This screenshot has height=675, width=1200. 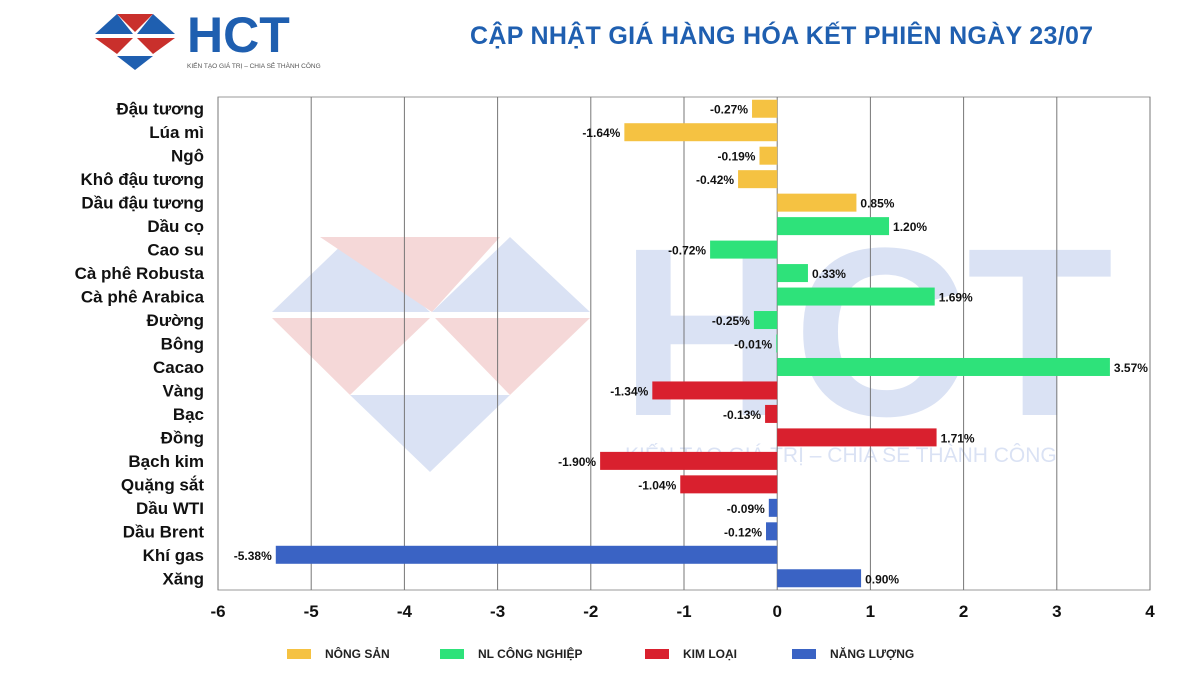 I want to click on category-label: Bạch kim, so click(x=166, y=461).